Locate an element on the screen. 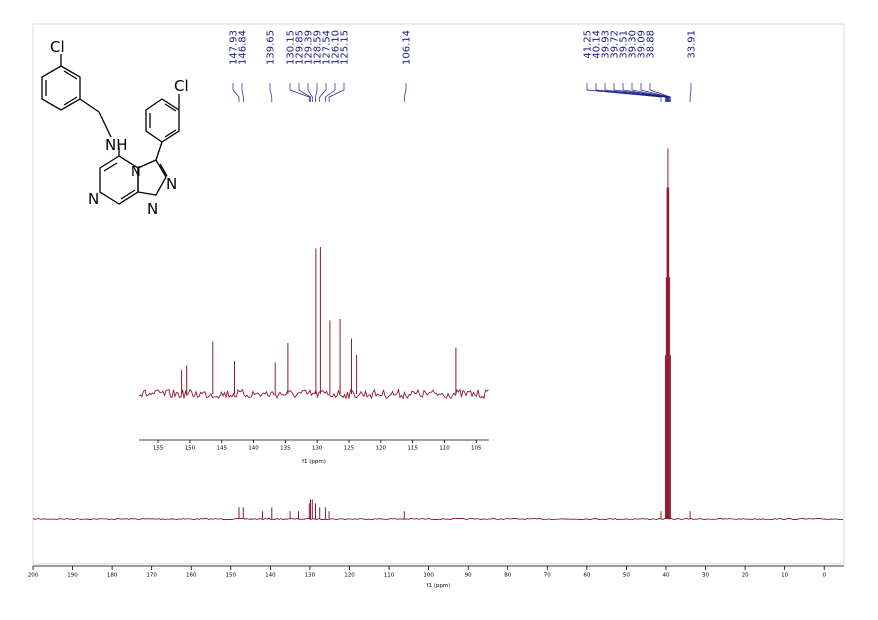 This screenshot has height=620, width=878. peak-label: 147.93 is located at coordinates (234, 47).